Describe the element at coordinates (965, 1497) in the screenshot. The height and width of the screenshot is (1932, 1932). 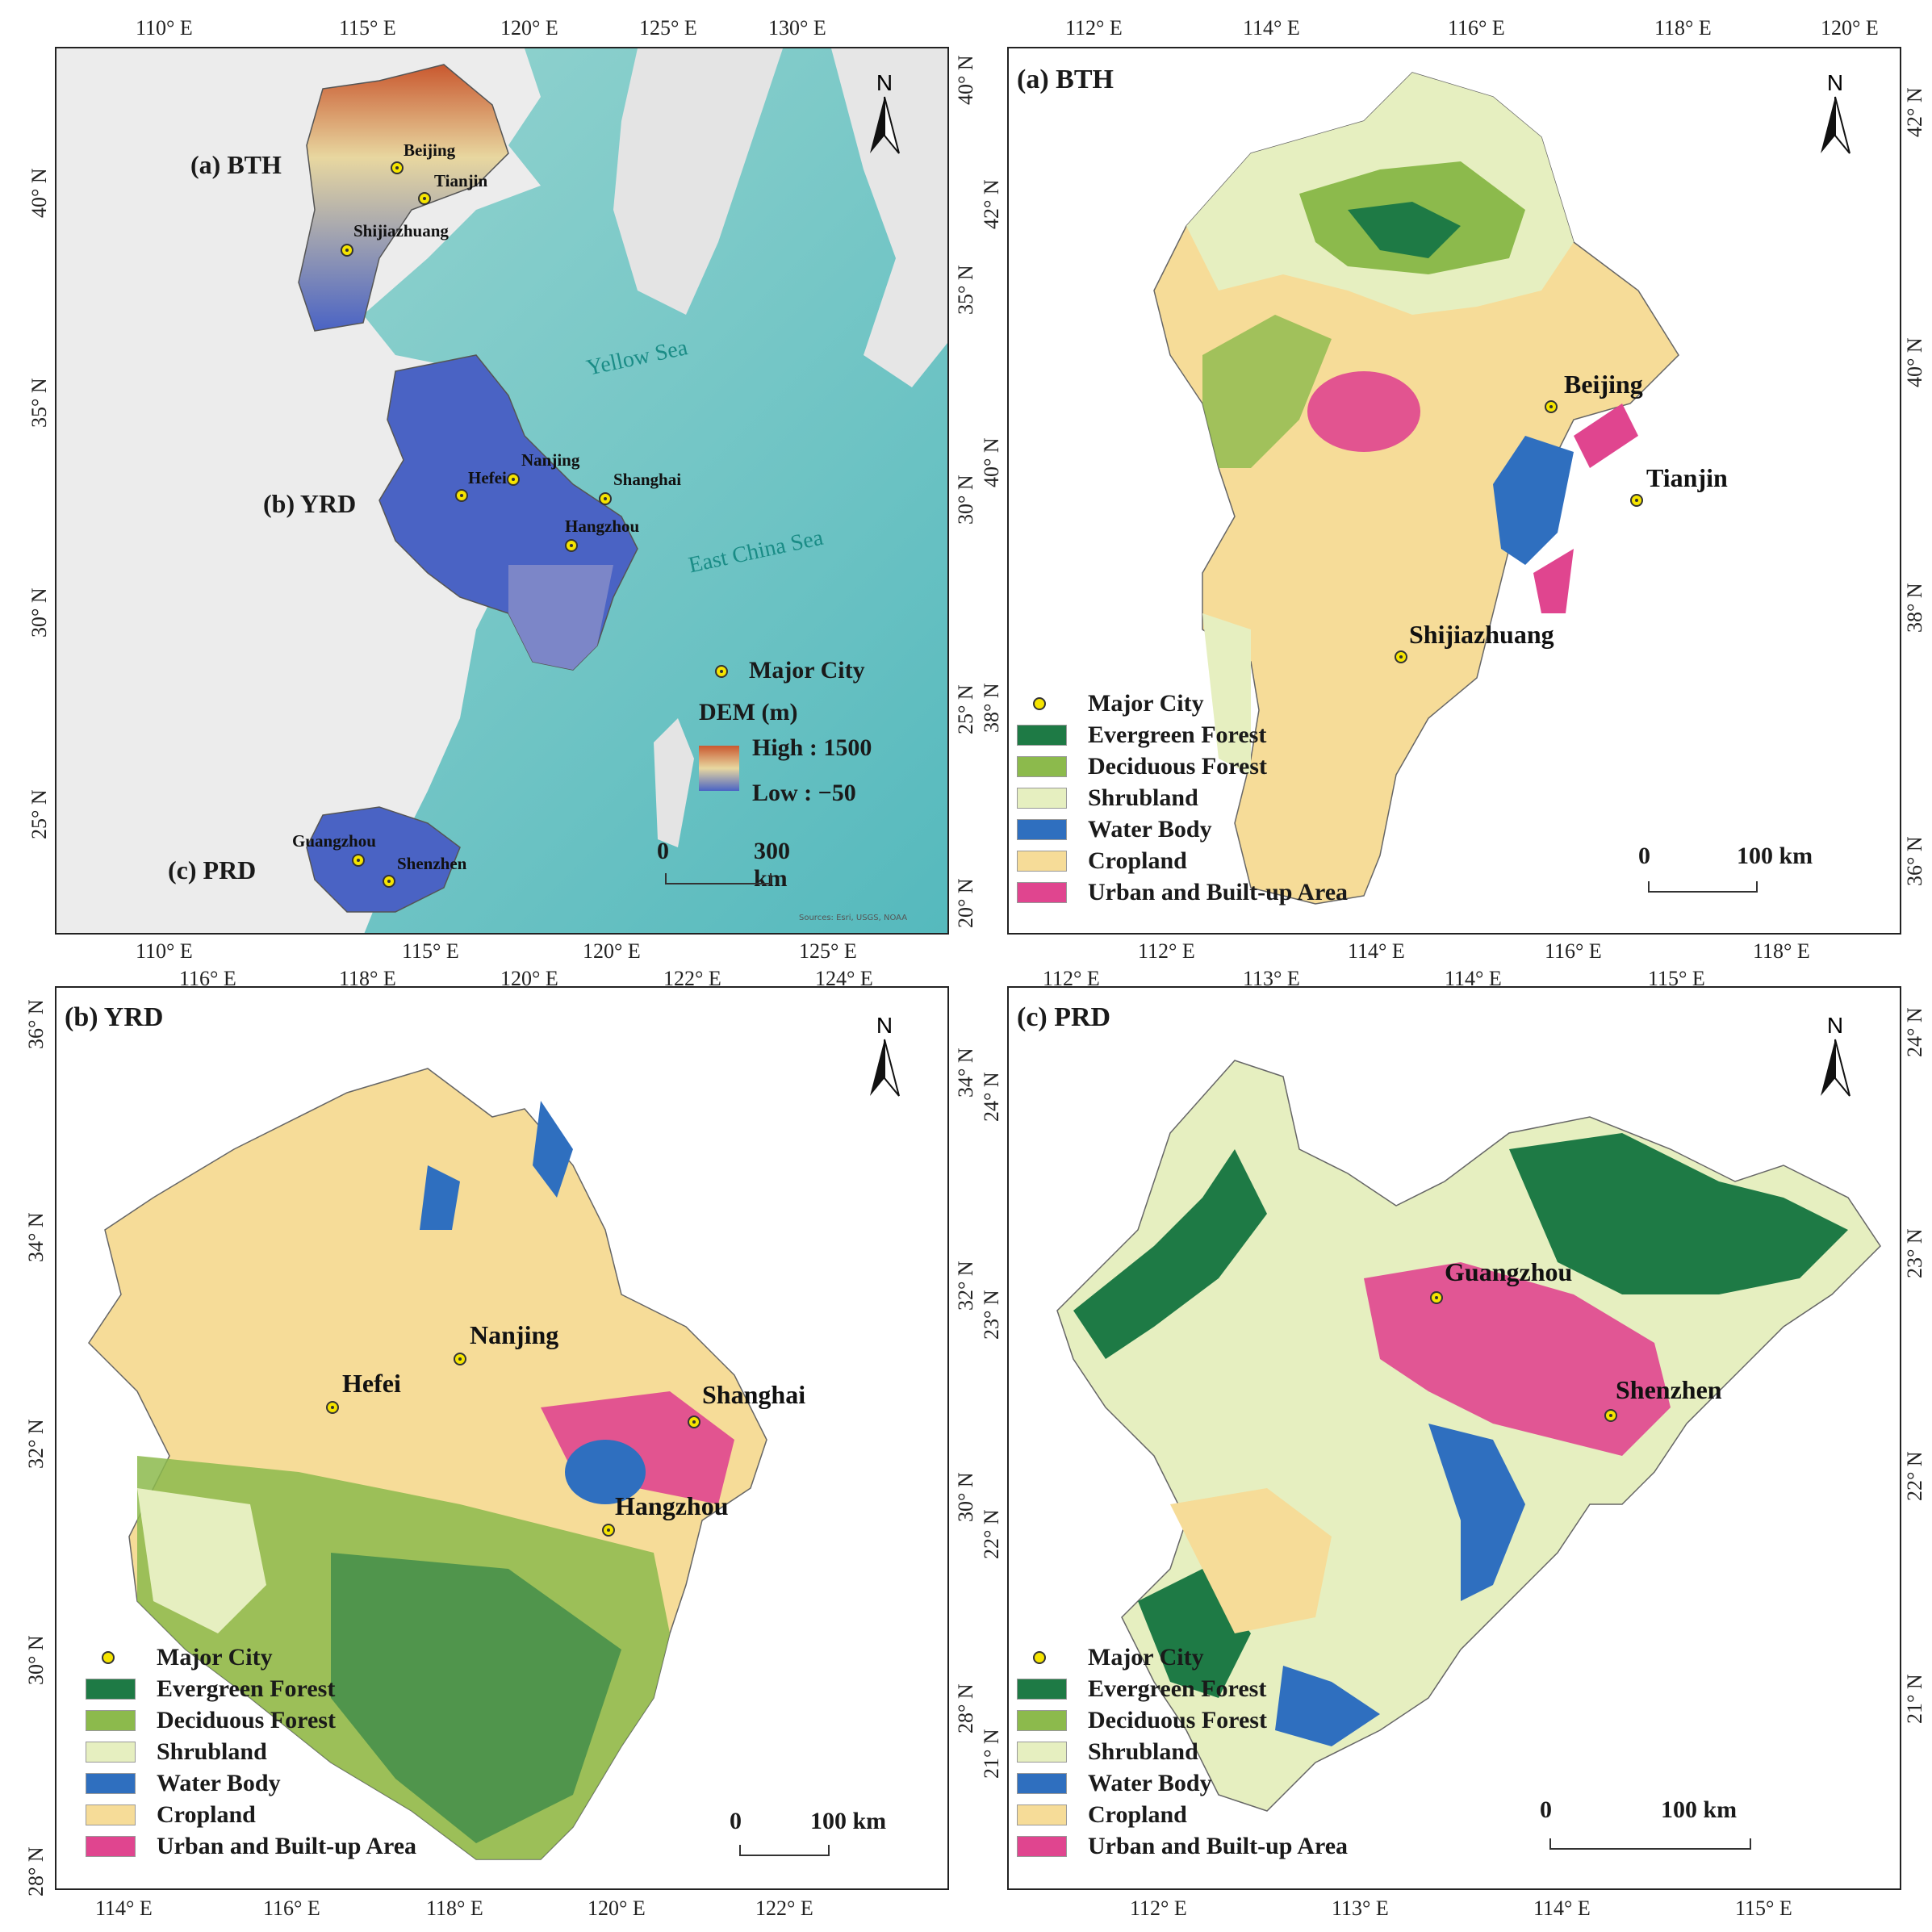
I see `yrd-right-tick: 30° N` at that location.